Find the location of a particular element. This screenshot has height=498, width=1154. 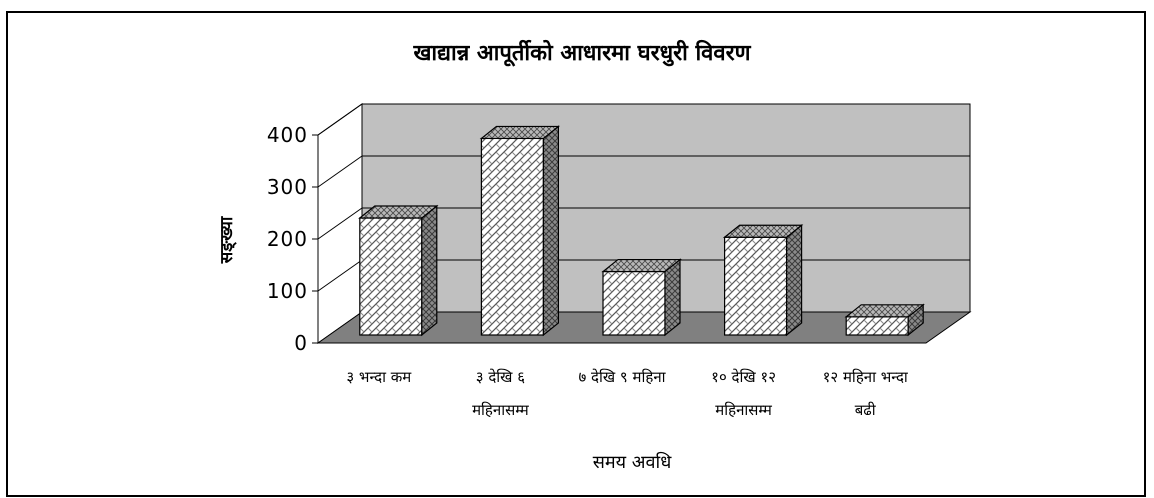

x-tick-label: ३ देखि ६ is located at coordinates (500, 377).